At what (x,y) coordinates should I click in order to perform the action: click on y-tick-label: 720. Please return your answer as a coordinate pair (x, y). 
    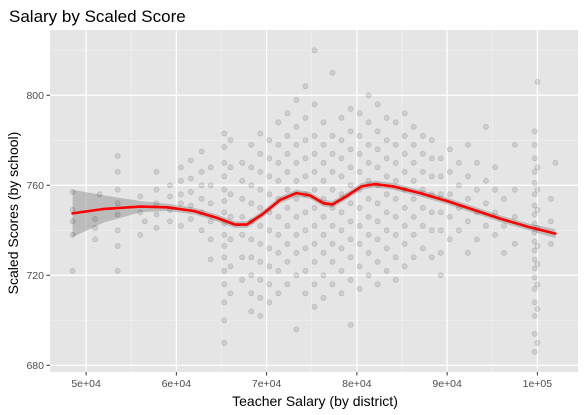
    Looking at the image, I should click on (35, 276).